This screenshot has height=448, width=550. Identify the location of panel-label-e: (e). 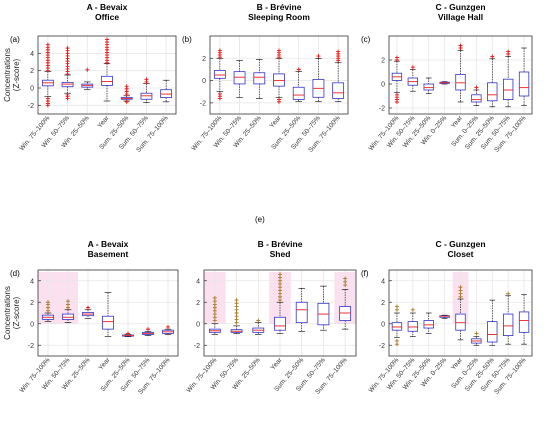
(260, 219).